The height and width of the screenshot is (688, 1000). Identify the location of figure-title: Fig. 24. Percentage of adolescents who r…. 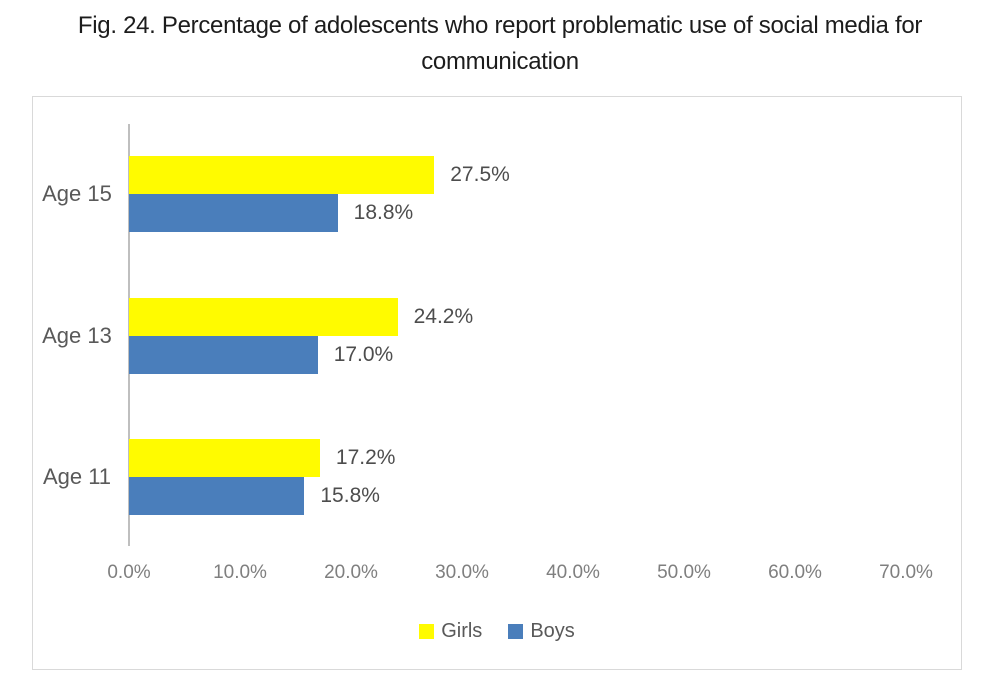
(500, 43).